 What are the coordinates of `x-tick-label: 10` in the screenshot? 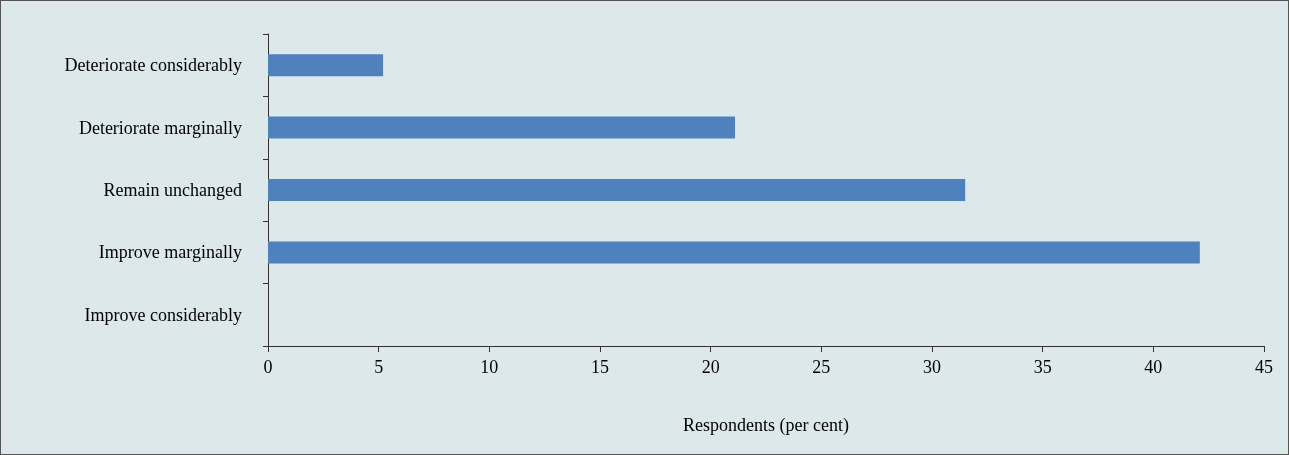 It's located at (489, 367).